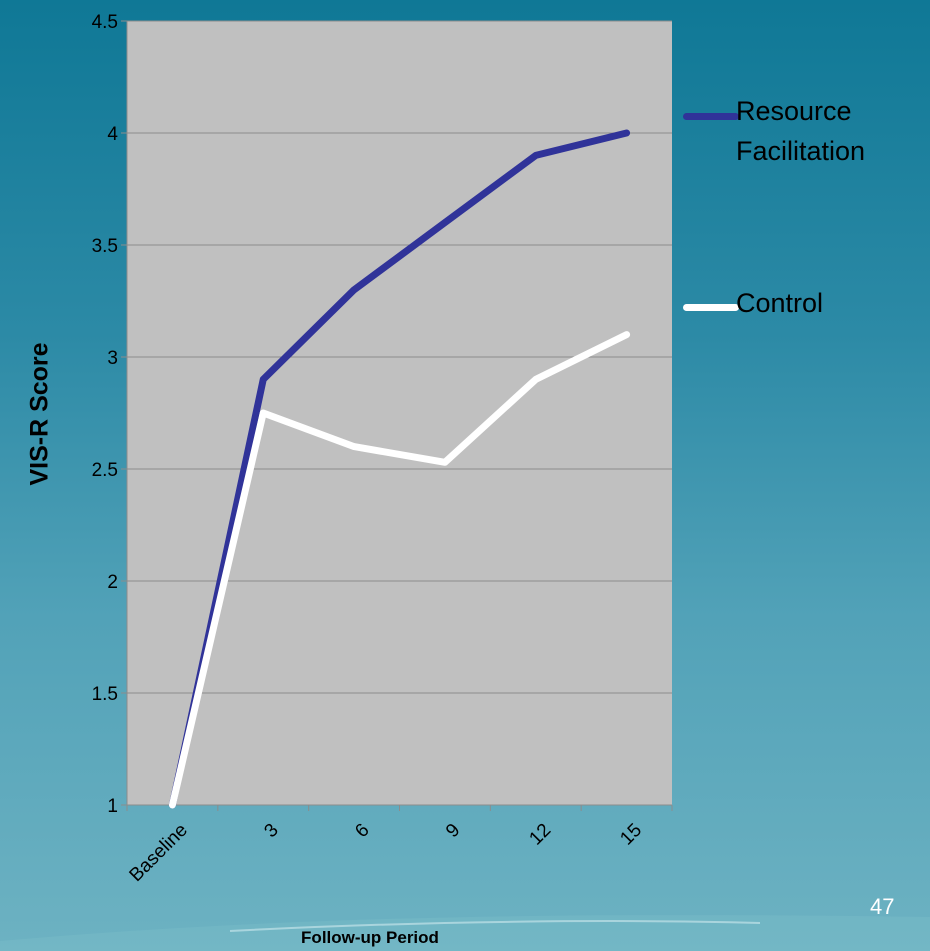 The height and width of the screenshot is (951, 930). What do you see at coordinates (112, 806) in the screenshot?
I see `y-tick-label-0: 1` at bounding box center [112, 806].